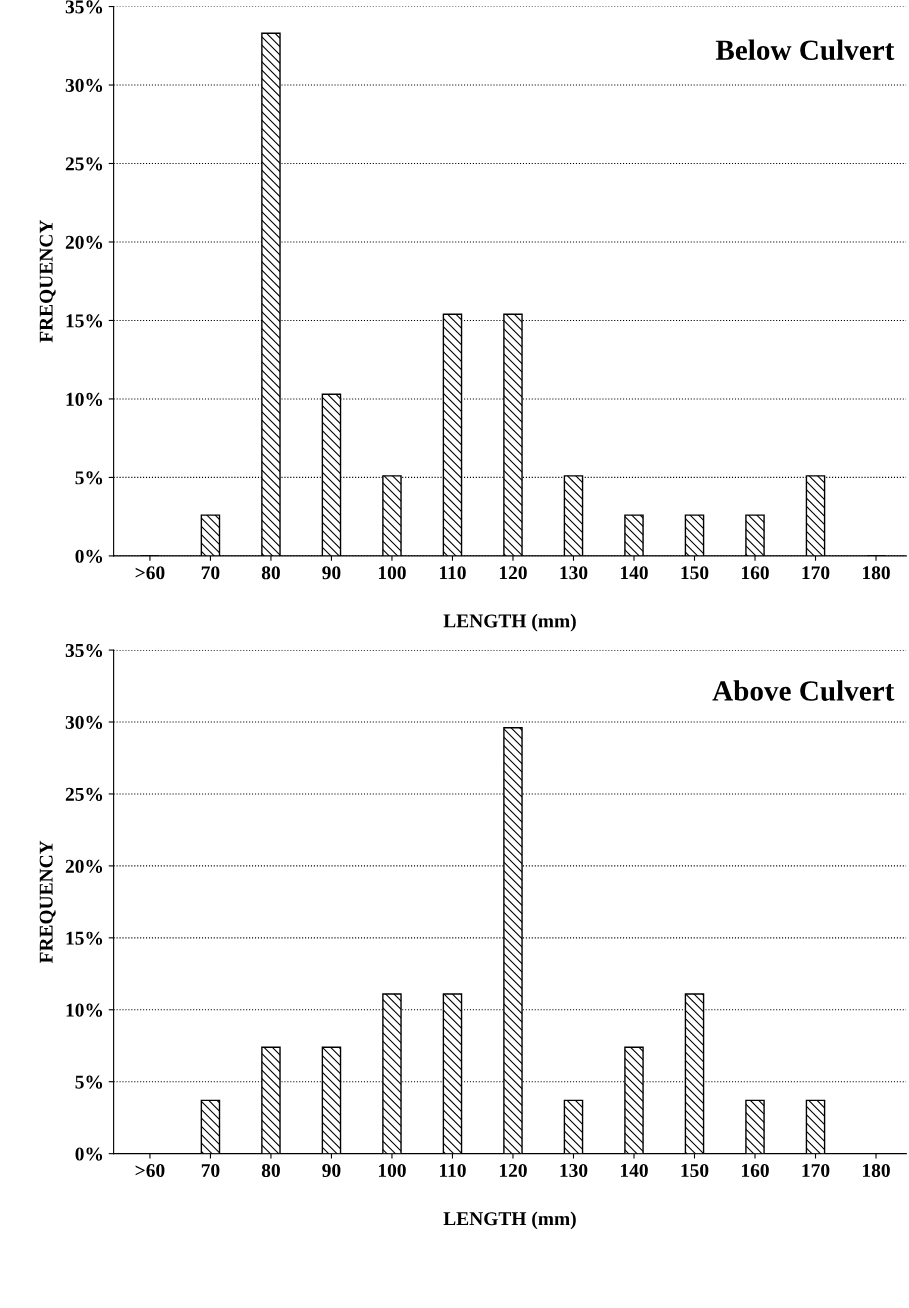 This screenshot has width=909, height=1308. What do you see at coordinates (805, 50) in the screenshot?
I see `text: Below Culvert` at bounding box center [805, 50].